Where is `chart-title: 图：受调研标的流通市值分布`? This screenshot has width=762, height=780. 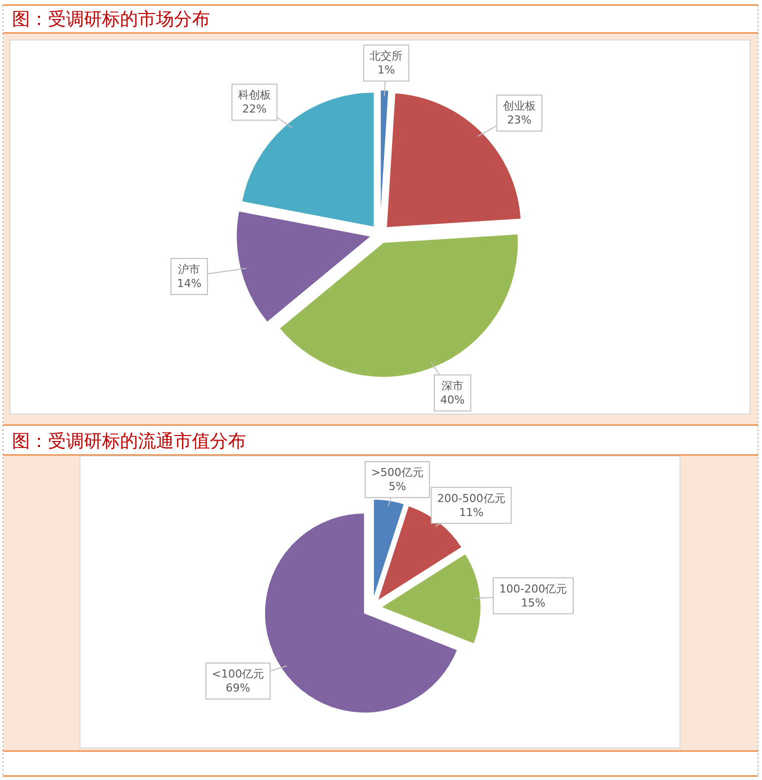 chart-title: 图：受调研标的流通市值分布 is located at coordinates (129, 441).